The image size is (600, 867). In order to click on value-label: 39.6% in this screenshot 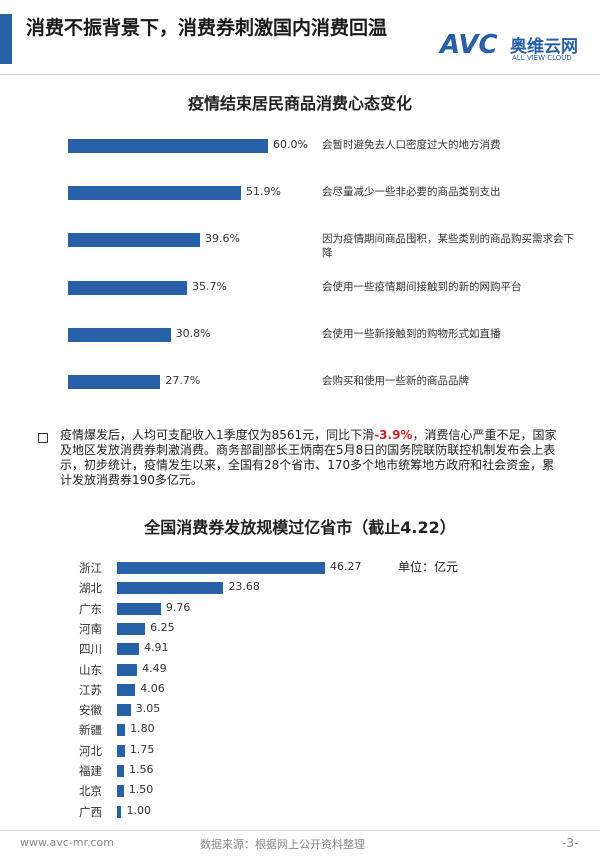, I will do `click(222, 239)`.